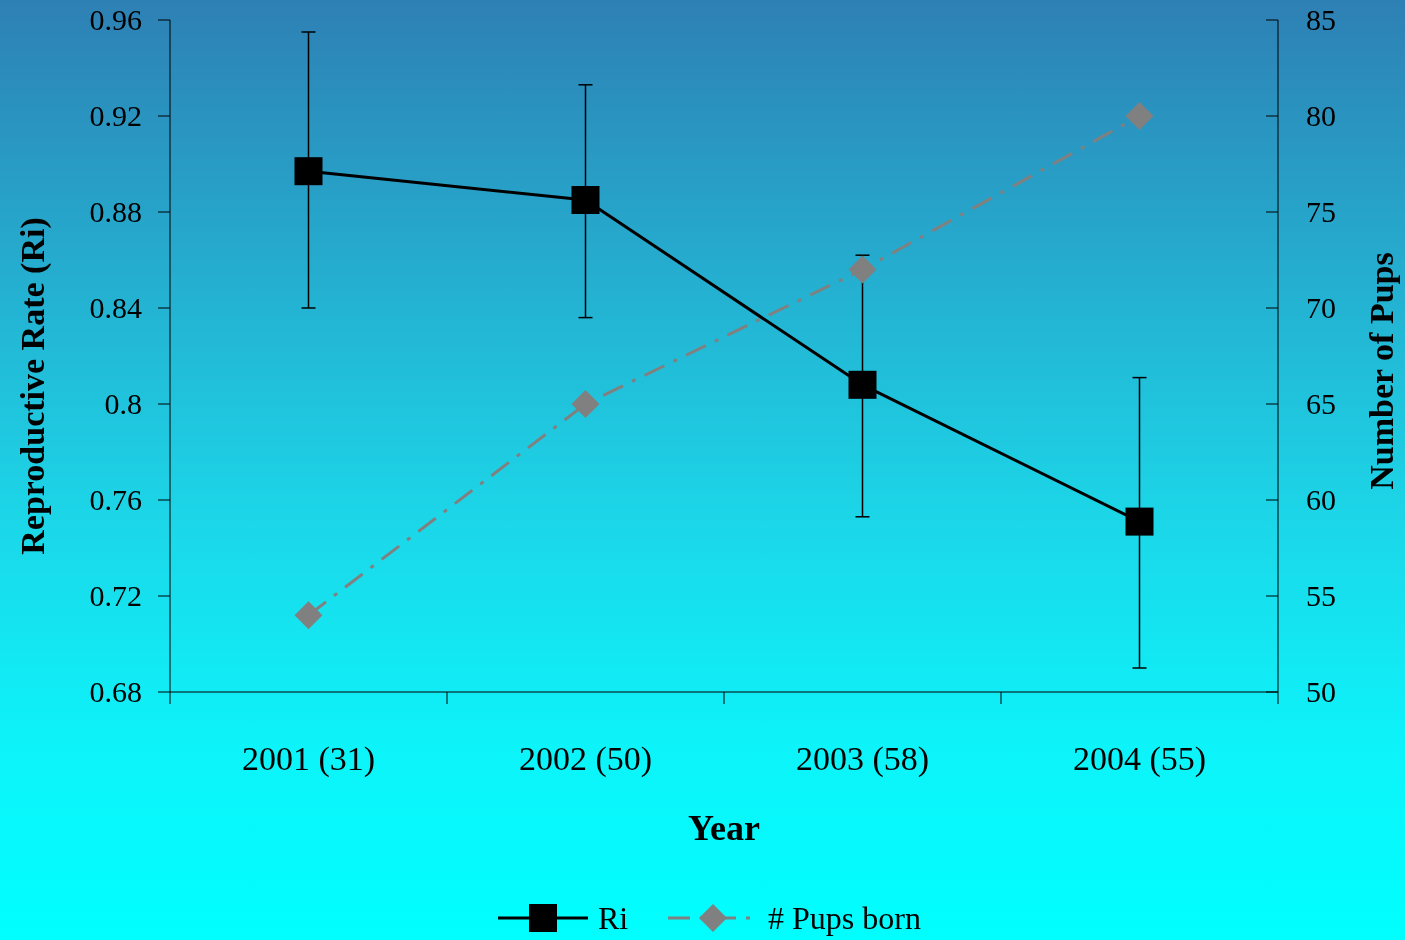 The image size is (1405, 940). Describe the element at coordinates (1321, 19) in the screenshot. I see `y2-tick-label: 85` at that location.